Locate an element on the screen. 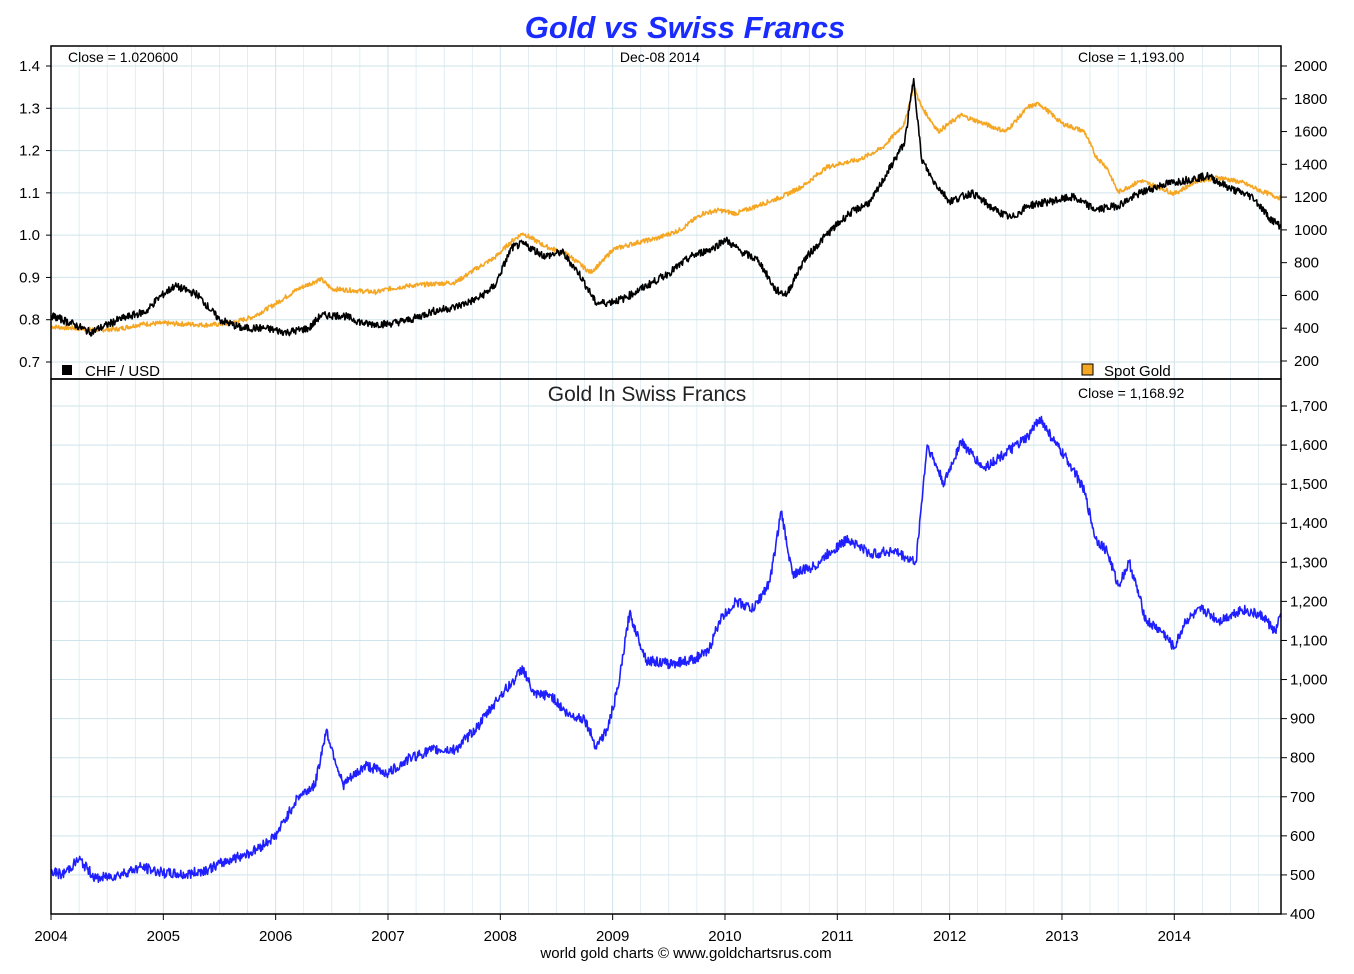  bottom-right-tick-label-1,500: 1,500 is located at coordinates (1309, 484).